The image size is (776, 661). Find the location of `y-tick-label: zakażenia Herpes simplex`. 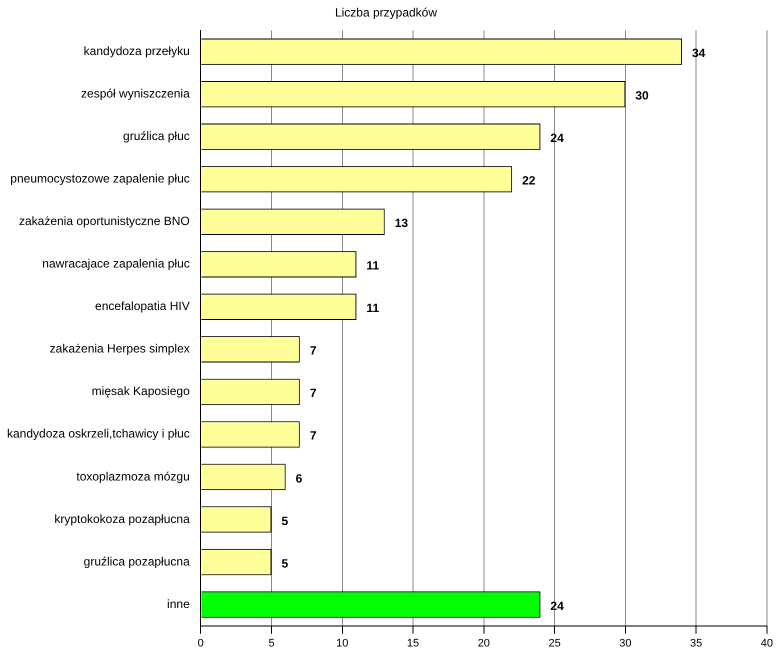

y-tick-label: zakażenia Herpes simplex is located at coordinates (120, 349).